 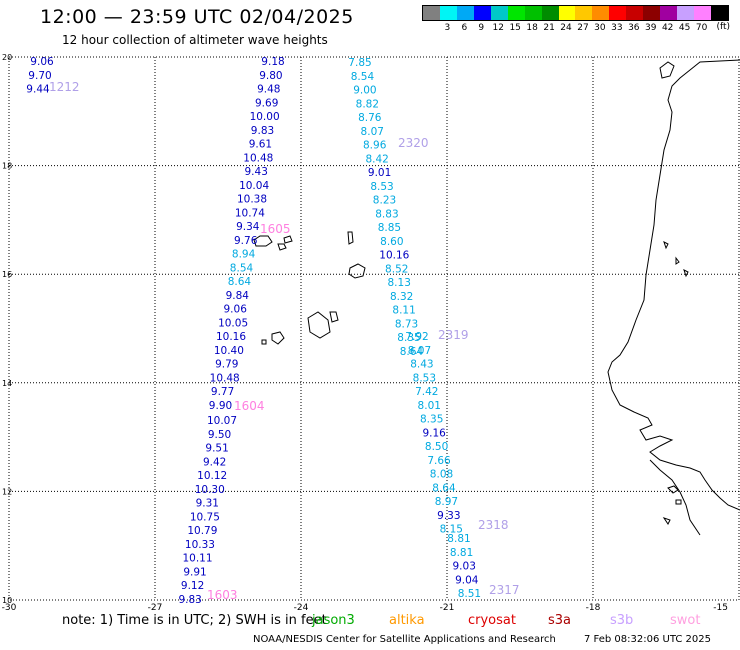 What do you see at coordinates (254, 186) in the screenshot?
I see `wave-height-value: 10.04` at bounding box center [254, 186].